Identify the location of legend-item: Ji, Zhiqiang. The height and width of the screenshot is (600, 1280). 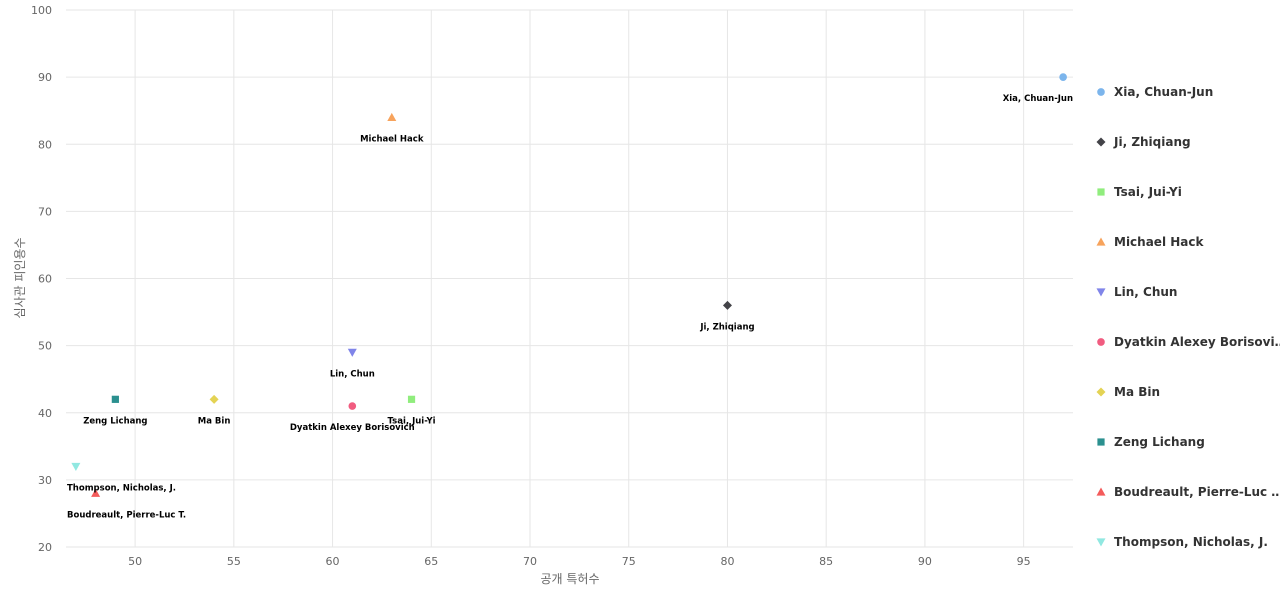
(1143, 142).